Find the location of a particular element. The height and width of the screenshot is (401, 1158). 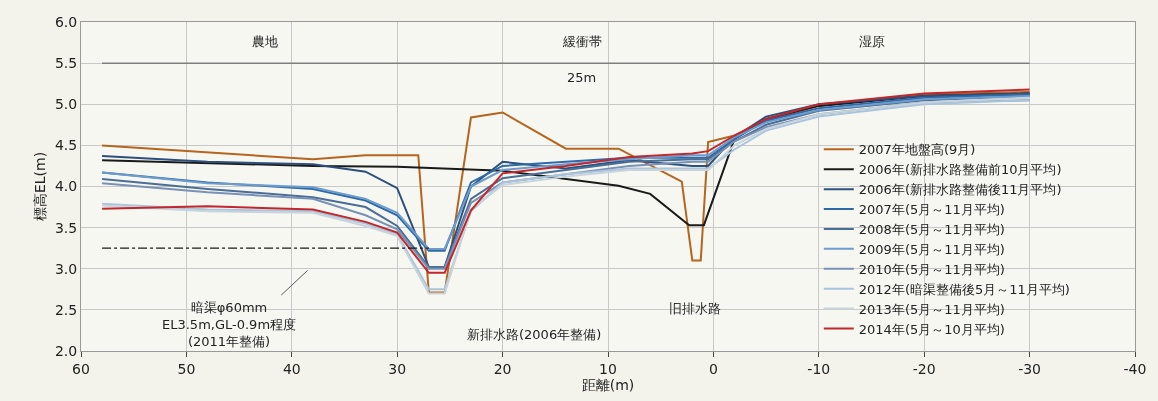

x-tick-label: 50 is located at coordinates (186, 368).